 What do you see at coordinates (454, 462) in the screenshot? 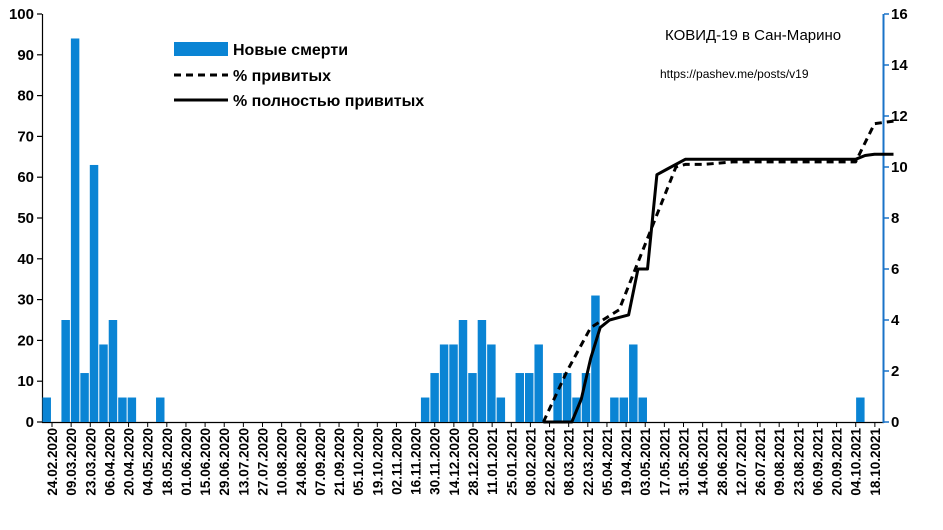
I see `x-tick-label: 14.12.2020` at bounding box center [454, 462].